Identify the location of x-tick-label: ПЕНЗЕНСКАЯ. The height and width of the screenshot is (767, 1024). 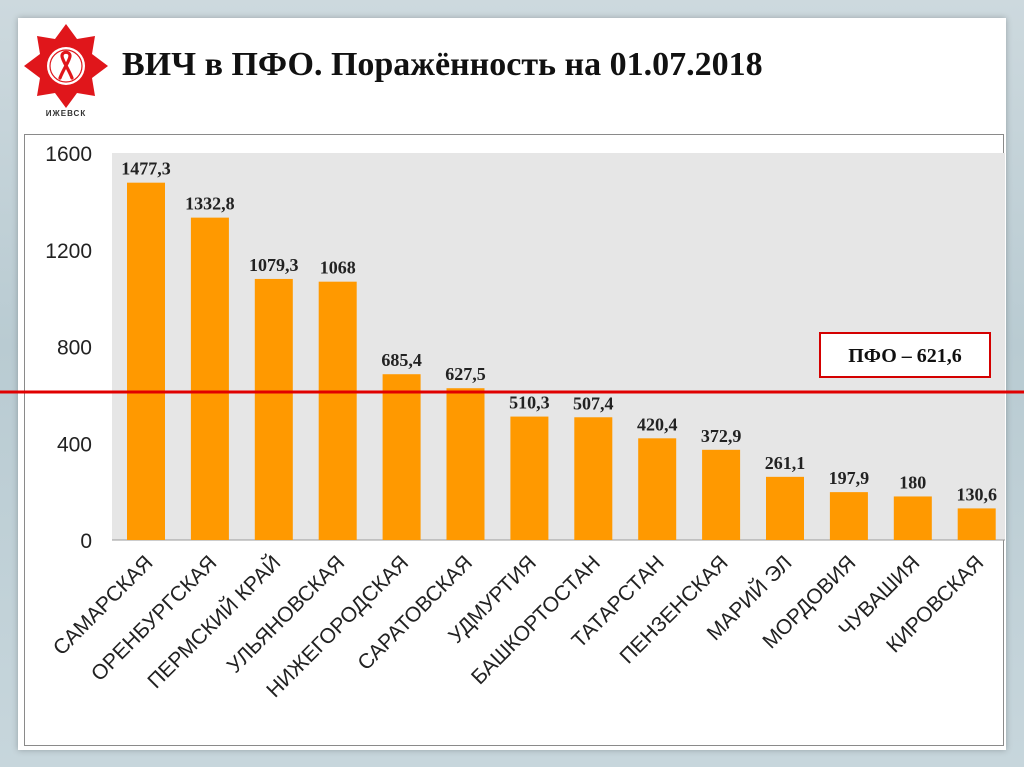
(673, 609).